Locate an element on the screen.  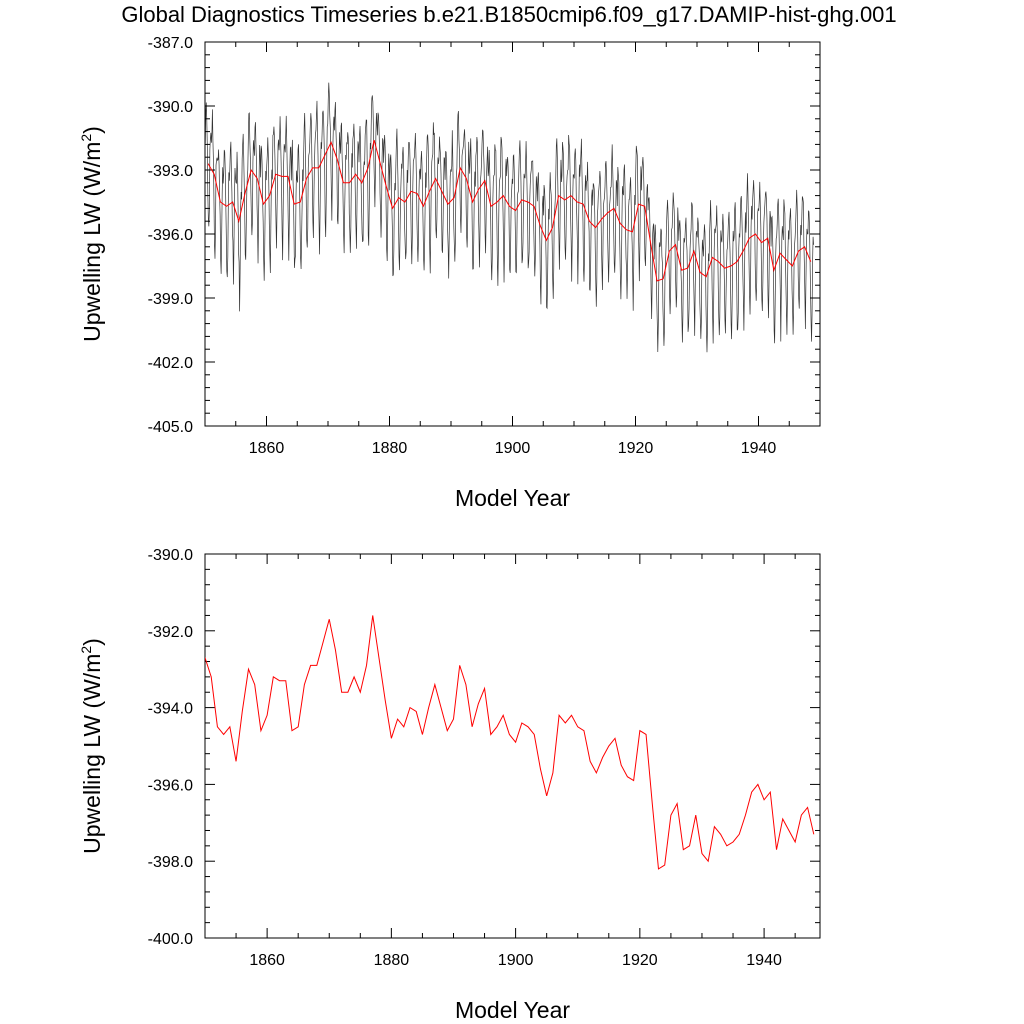
y-tick-label: -405.0 is located at coordinates (170, 427).